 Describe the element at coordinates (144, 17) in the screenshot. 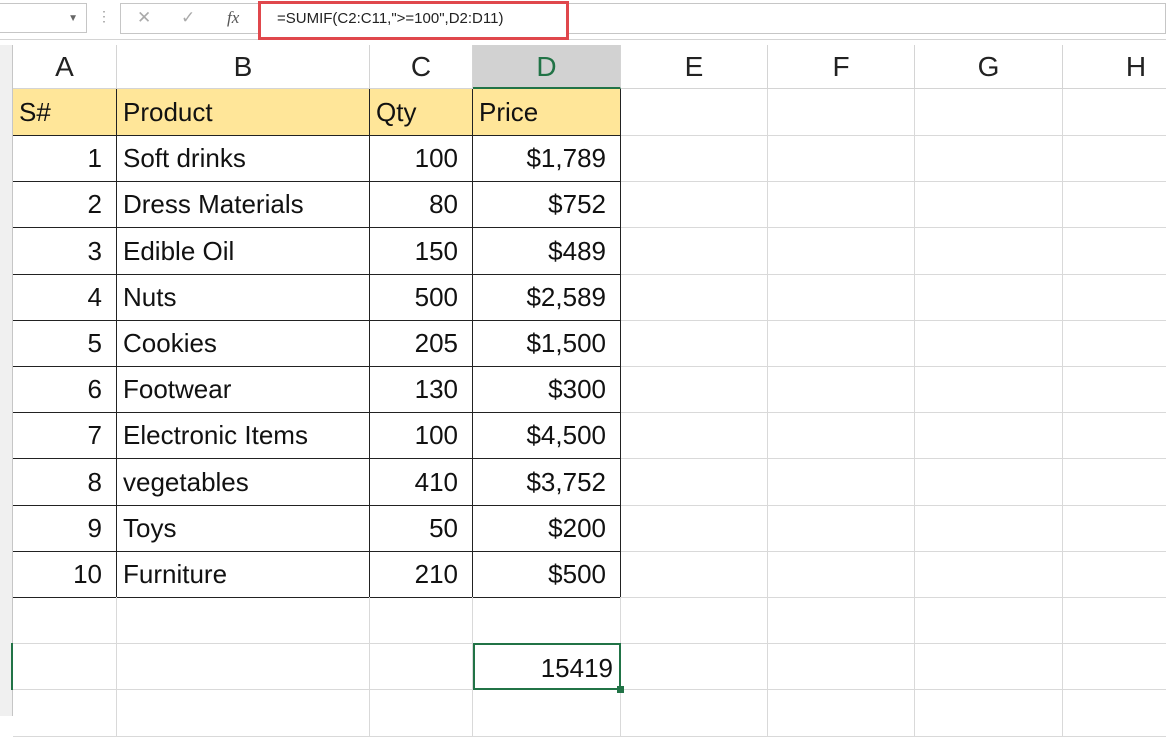

I see `cancel-icon: ✕` at that location.